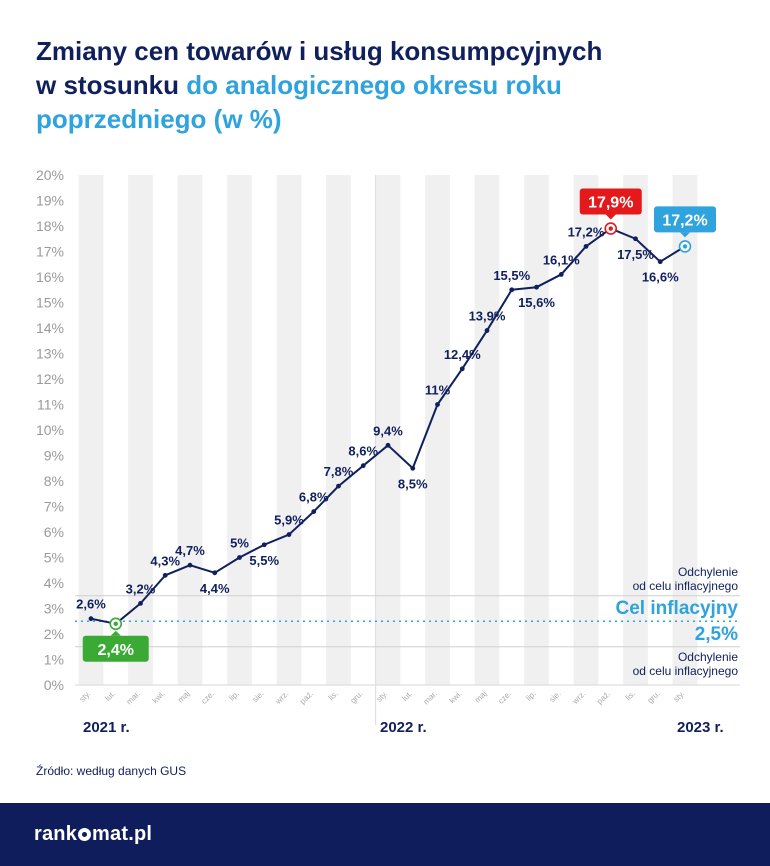  What do you see at coordinates (561, 259) in the screenshot?
I see `data-label: 16,1%` at bounding box center [561, 259].